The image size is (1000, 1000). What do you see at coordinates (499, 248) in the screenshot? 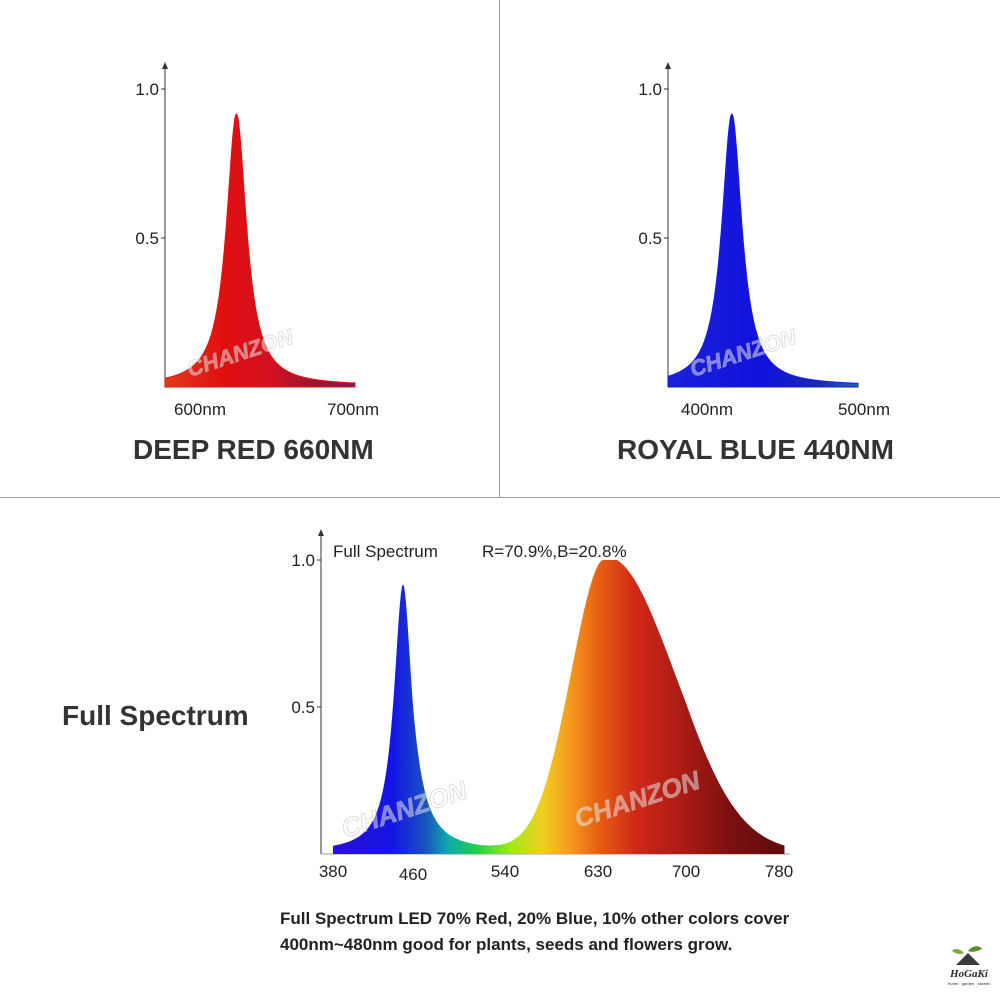
I see `vertical-divider` at bounding box center [499, 248].